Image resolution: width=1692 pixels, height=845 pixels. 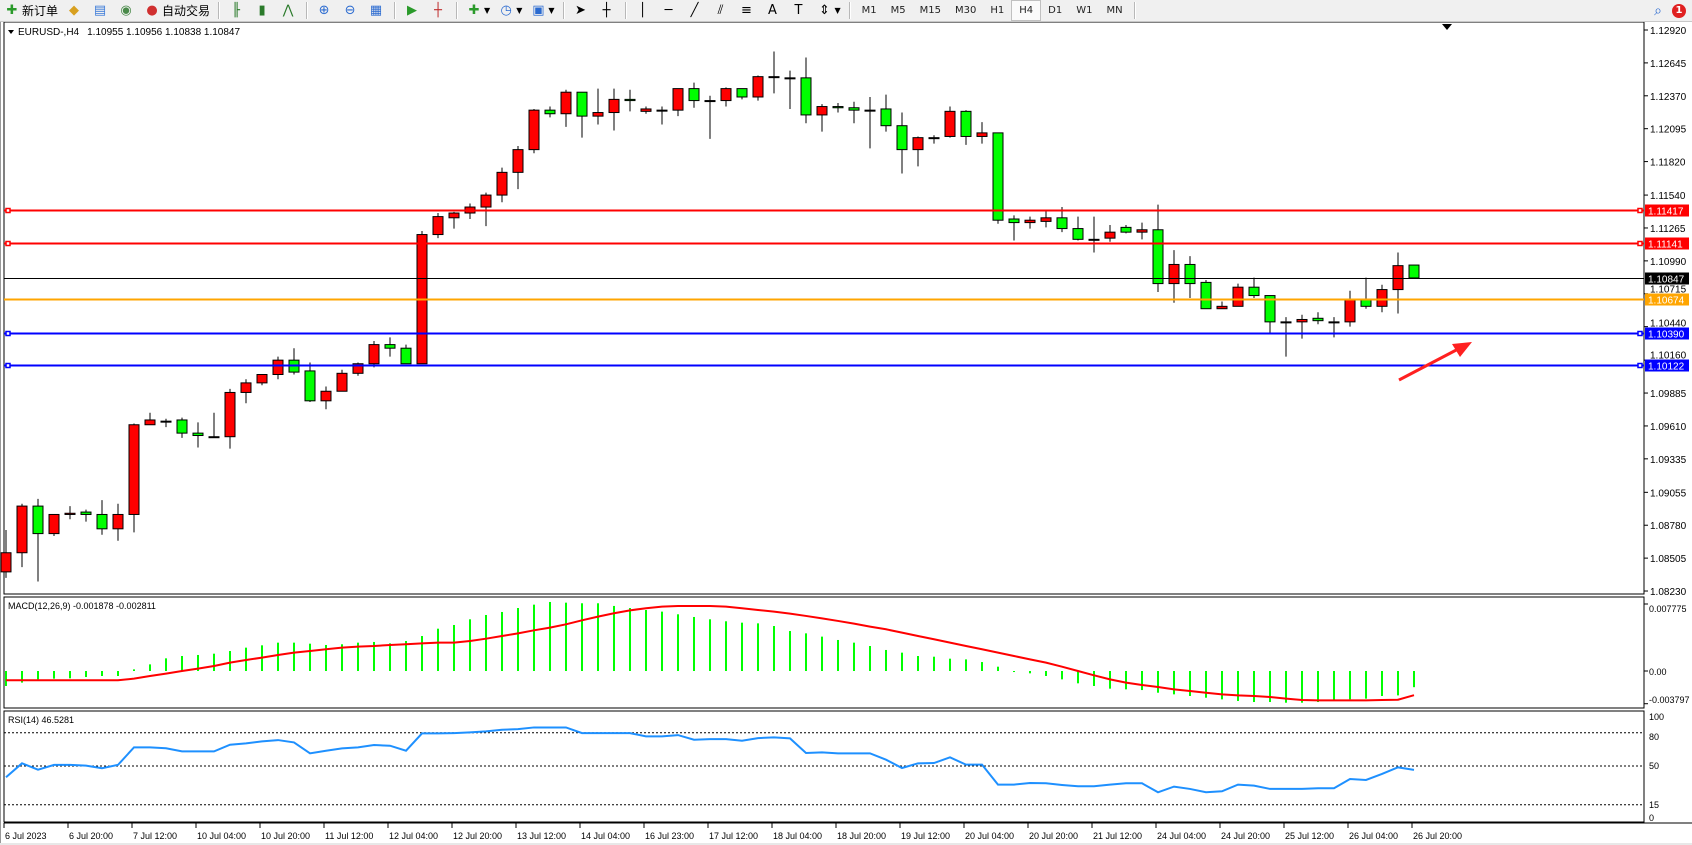 I want to click on text-button: A, so click(x=774, y=10).